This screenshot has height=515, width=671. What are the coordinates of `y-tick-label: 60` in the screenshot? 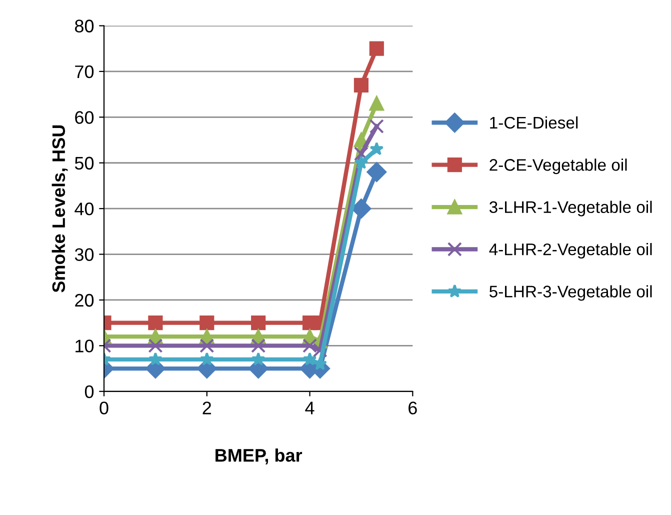 It's located at (84, 117).